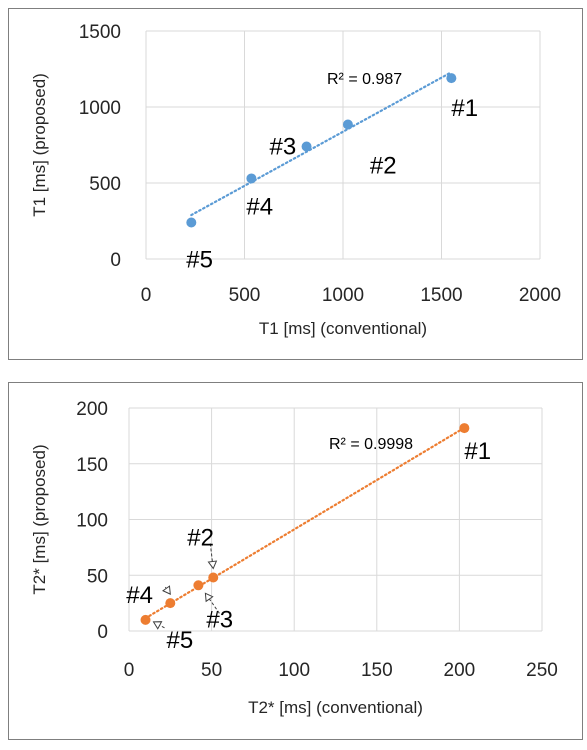 Image resolution: width=587 pixels, height=750 pixels. Describe the element at coordinates (100, 32) in the screenshot. I see `y-tick-label: 1500` at that location.